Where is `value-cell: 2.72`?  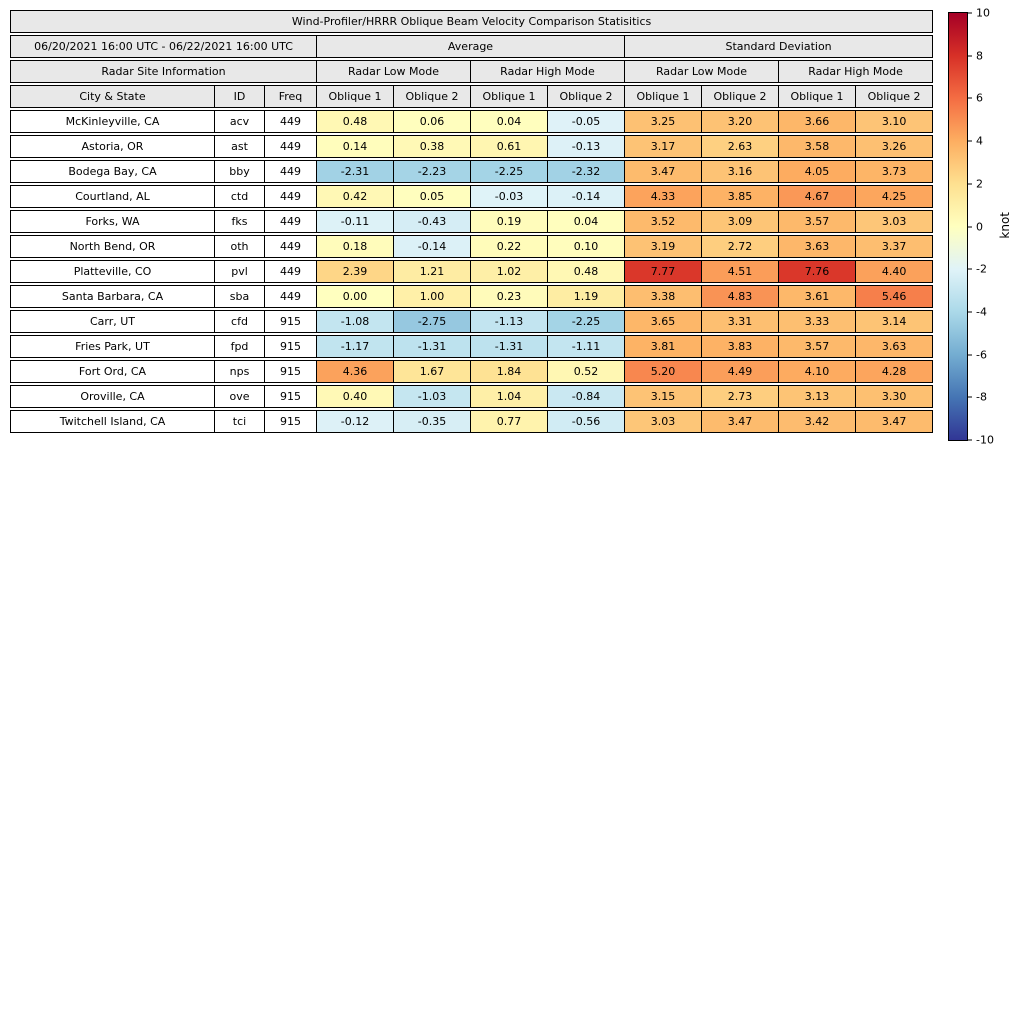
value-cell: 2.72 is located at coordinates (740, 246).